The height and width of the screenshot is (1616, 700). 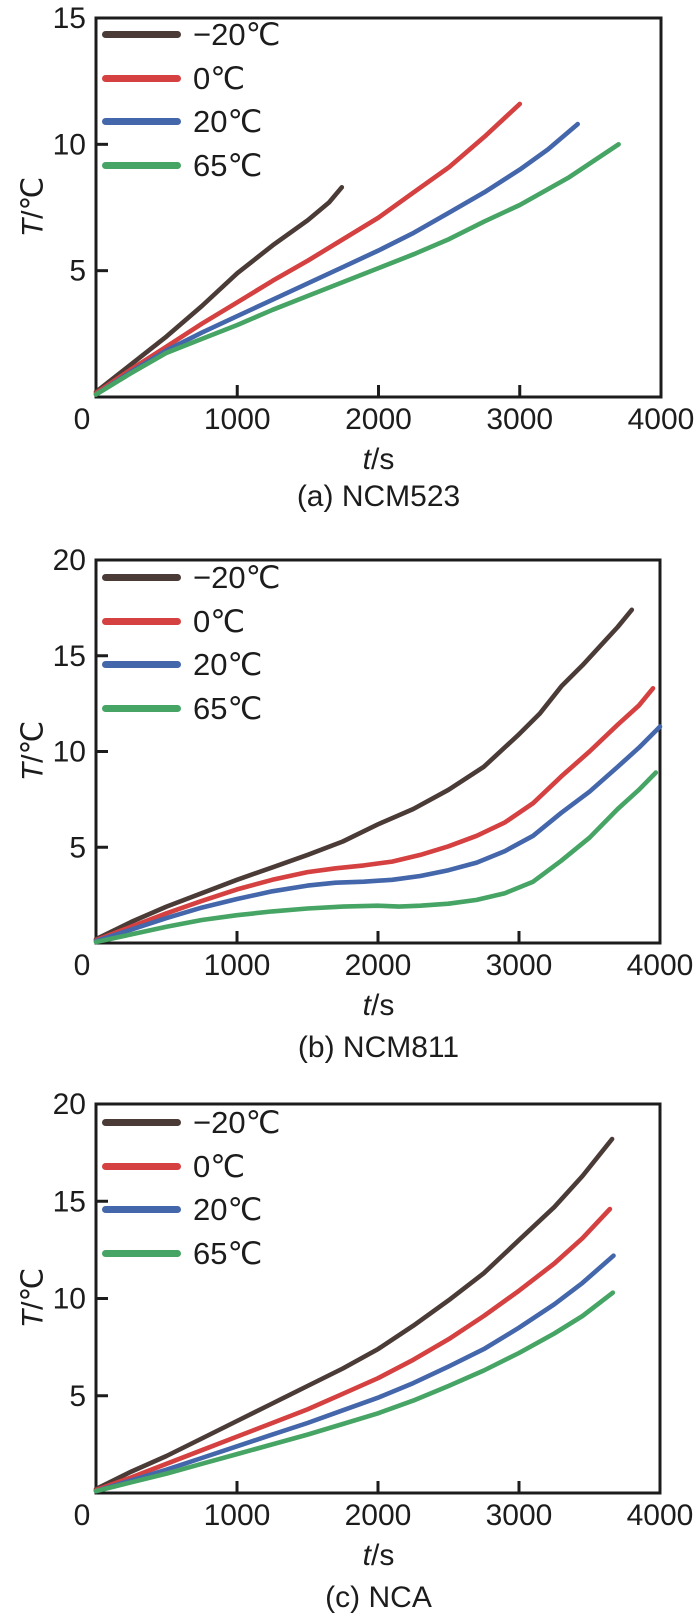 What do you see at coordinates (69, 1104) in the screenshot?
I see `y-tick-label: 20` at bounding box center [69, 1104].